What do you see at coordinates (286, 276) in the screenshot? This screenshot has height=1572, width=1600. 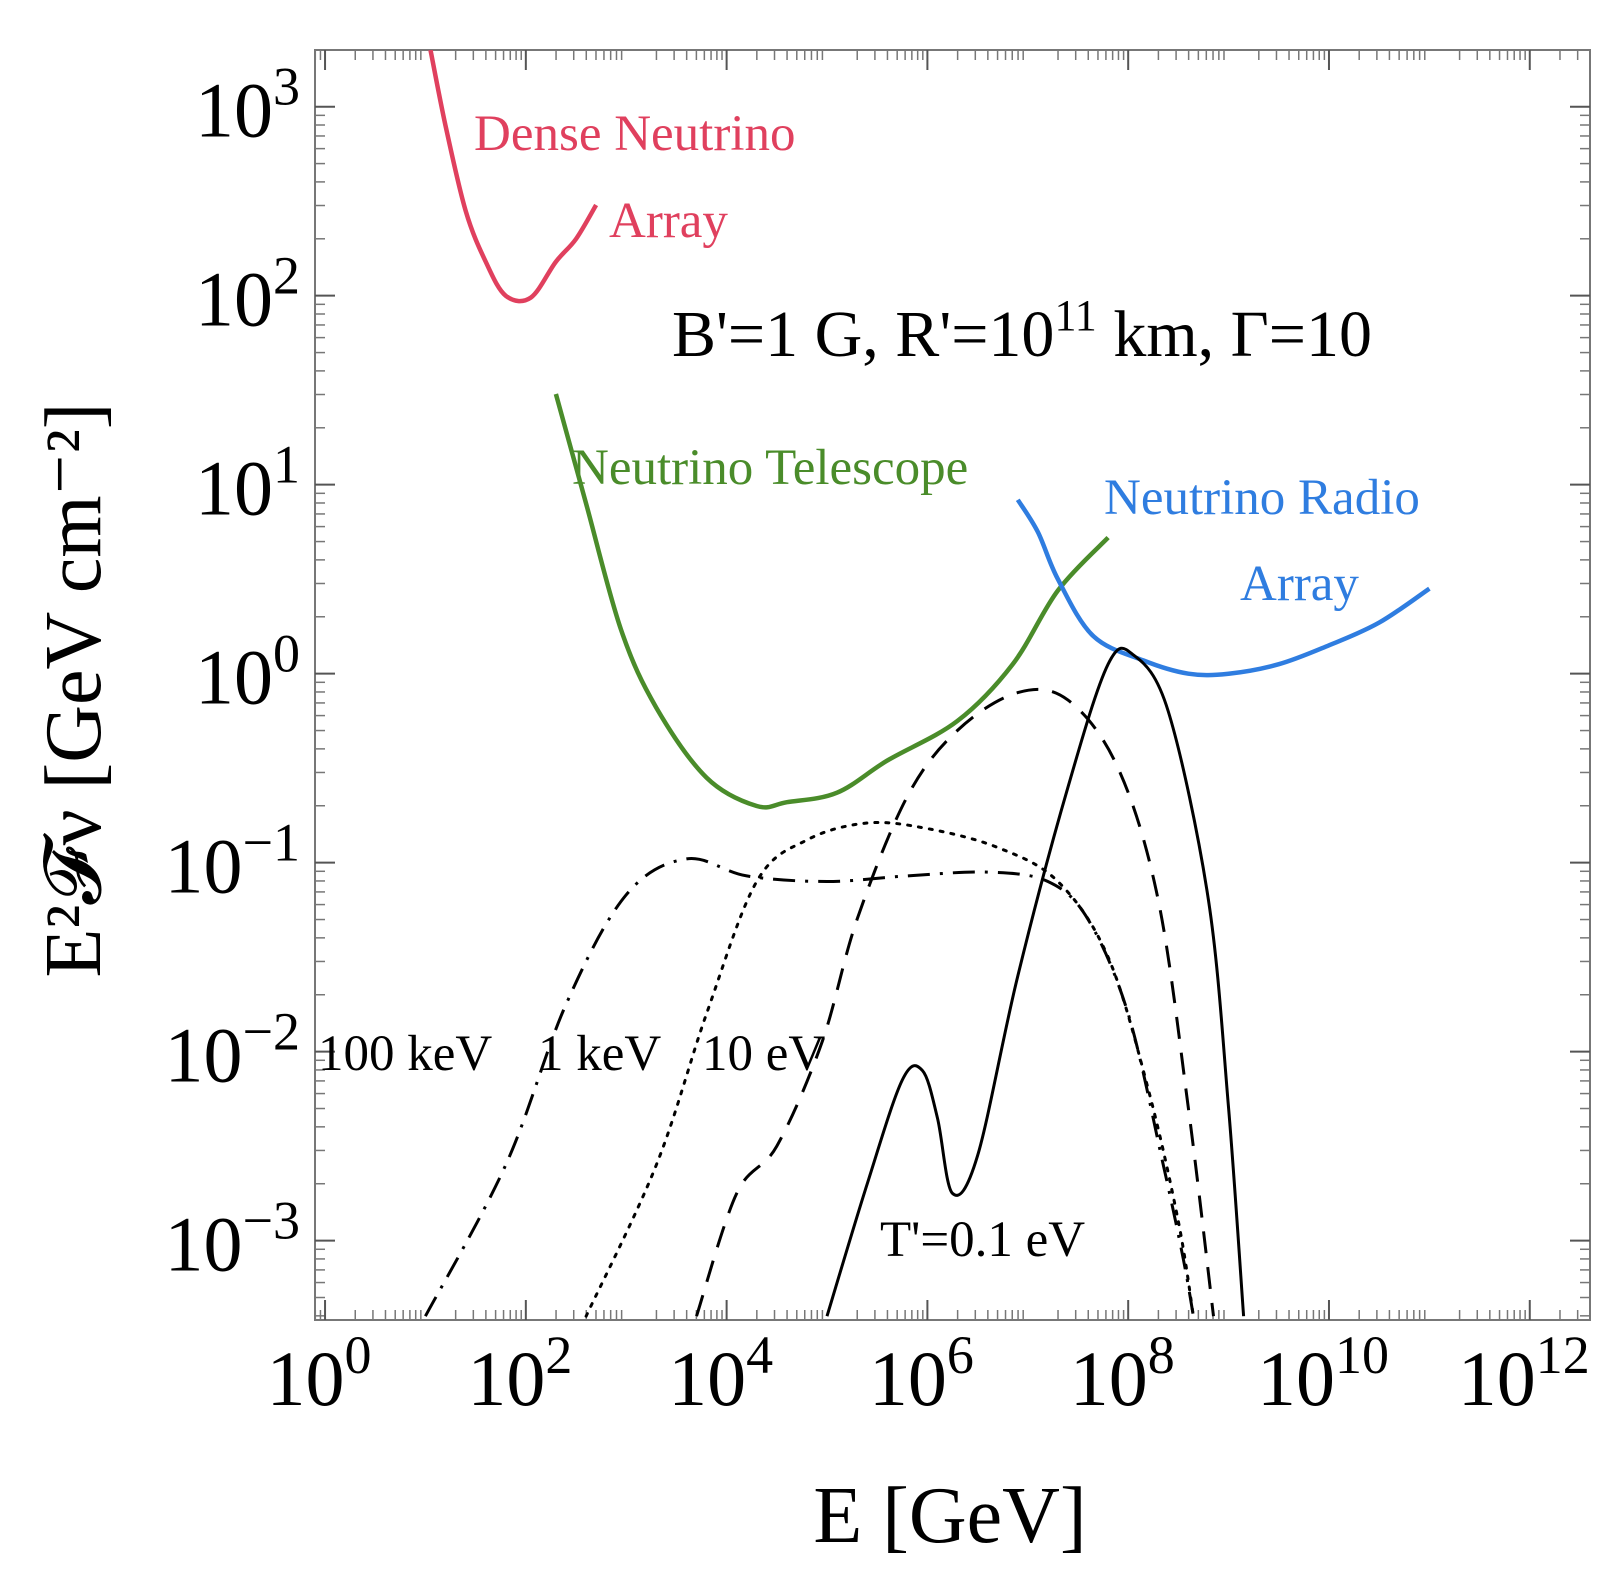 I see `y-tick-exp: 2` at bounding box center [286, 276].